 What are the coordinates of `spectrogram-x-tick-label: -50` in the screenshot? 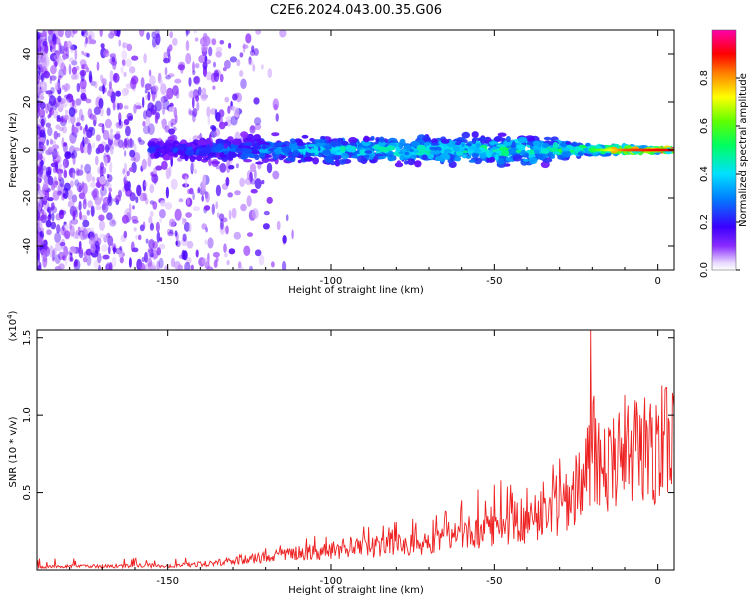 It's located at (494, 281).